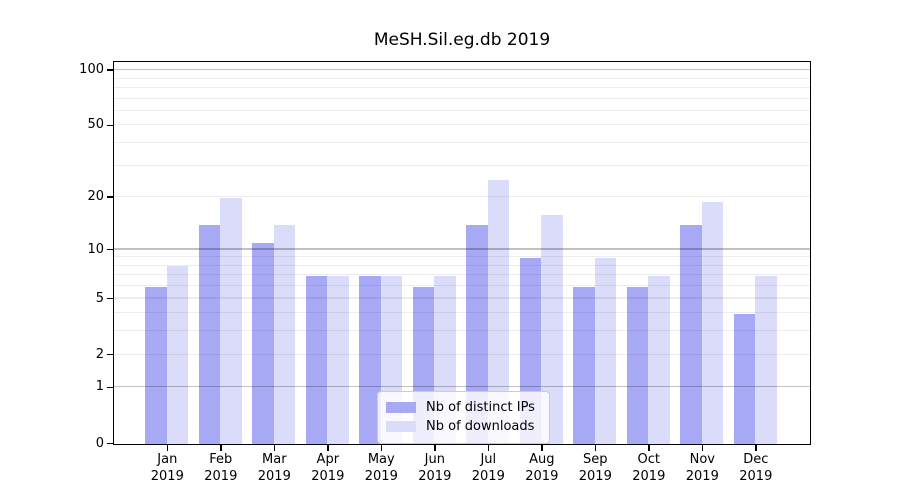 The width and height of the screenshot is (900, 500). Describe the element at coordinates (462, 143) in the screenshot. I see `minor-gridline-y40` at that location.